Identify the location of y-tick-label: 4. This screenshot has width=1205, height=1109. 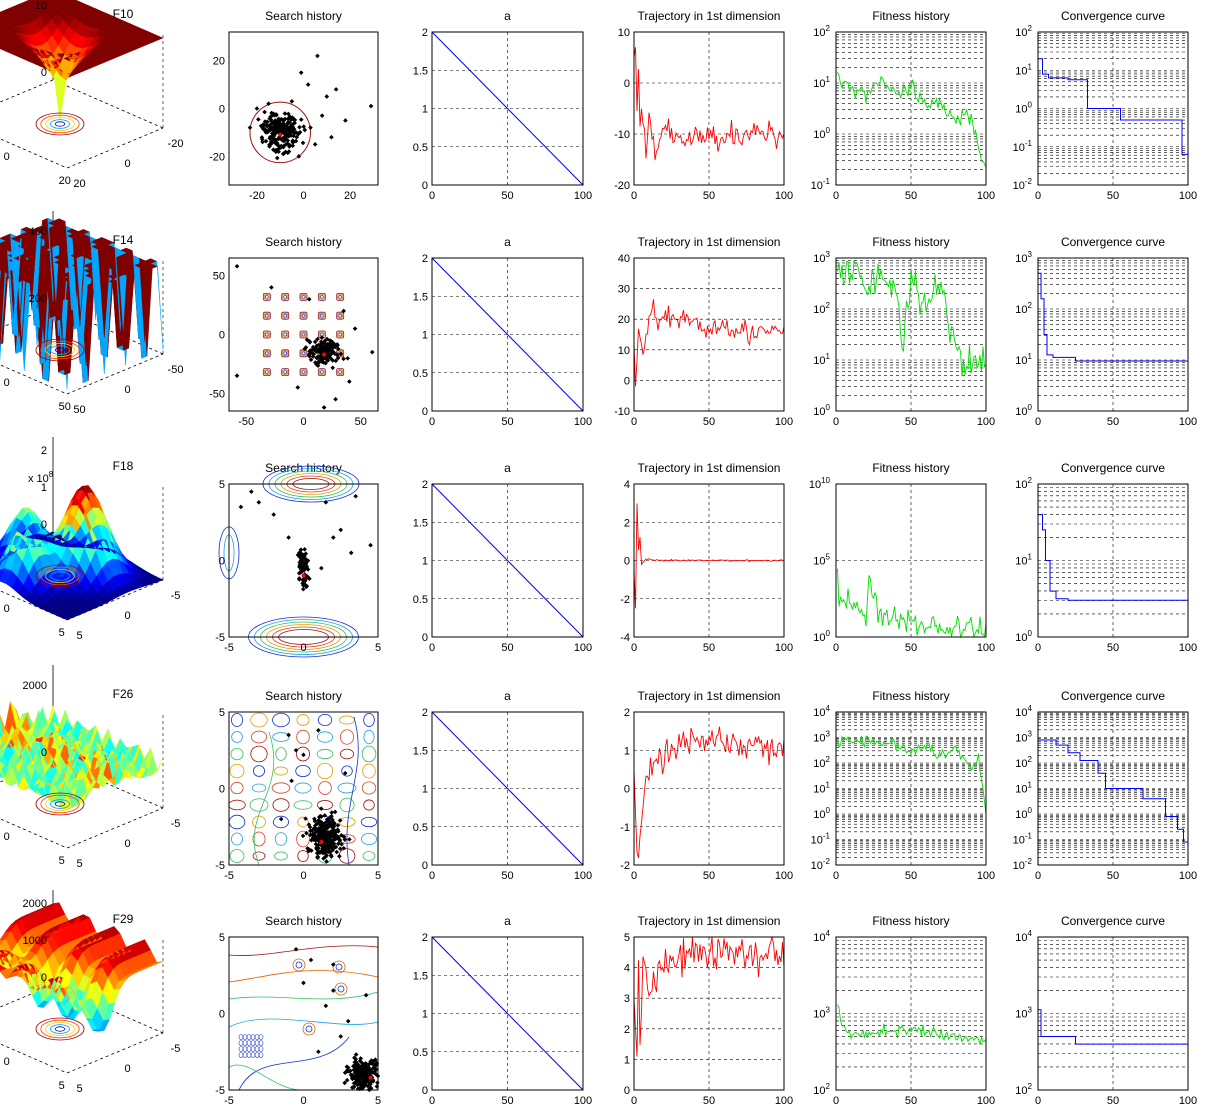
(627, 485).